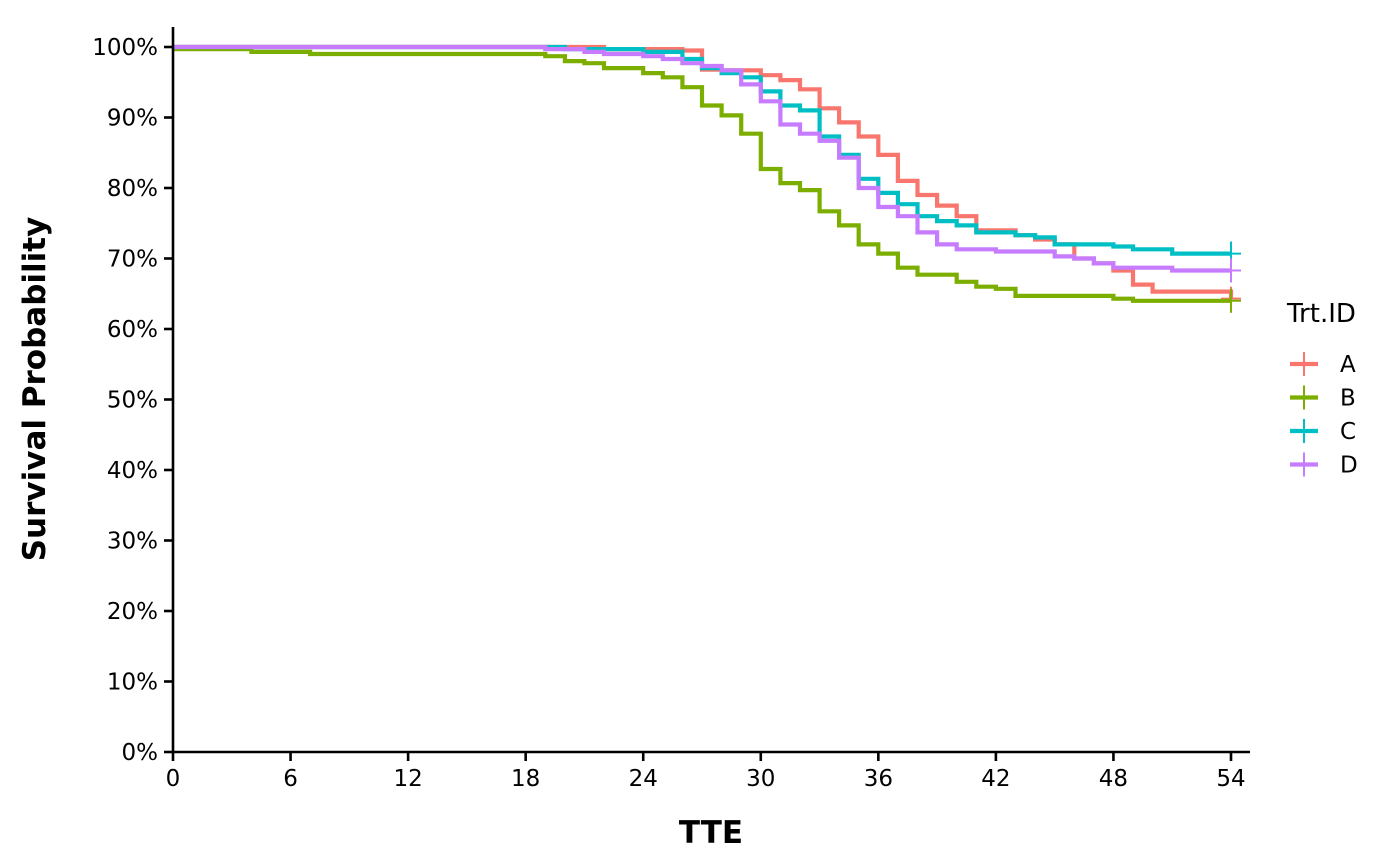 The height and width of the screenshot is (866, 1400). Describe the element at coordinates (290, 779) in the screenshot. I see `x-tick-label: 6` at that location.